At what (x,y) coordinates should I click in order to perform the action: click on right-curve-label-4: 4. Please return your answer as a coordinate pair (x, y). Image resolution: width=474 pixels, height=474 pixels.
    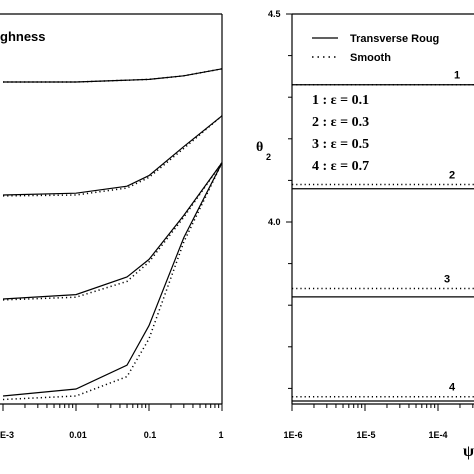
    Looking at the image, I should click on (452, 388).